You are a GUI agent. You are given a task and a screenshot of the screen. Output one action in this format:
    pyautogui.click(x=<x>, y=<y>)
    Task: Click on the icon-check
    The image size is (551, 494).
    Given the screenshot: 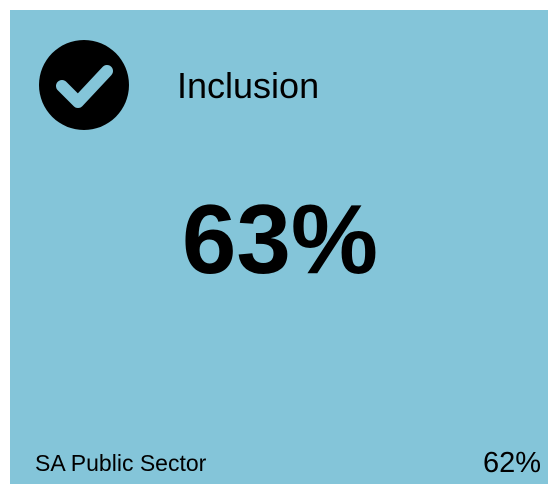 What is the action you would take?
    pyautogui.click(x=84, y=86)
    